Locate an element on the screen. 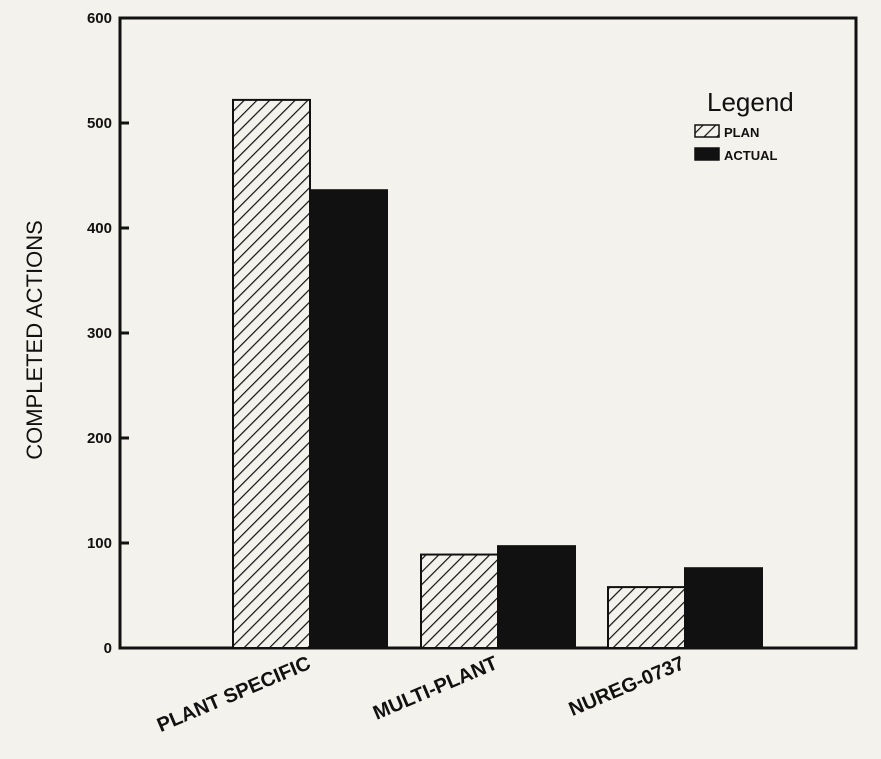  legend-label-plan: PLAN is located at coordinates (741, 132).